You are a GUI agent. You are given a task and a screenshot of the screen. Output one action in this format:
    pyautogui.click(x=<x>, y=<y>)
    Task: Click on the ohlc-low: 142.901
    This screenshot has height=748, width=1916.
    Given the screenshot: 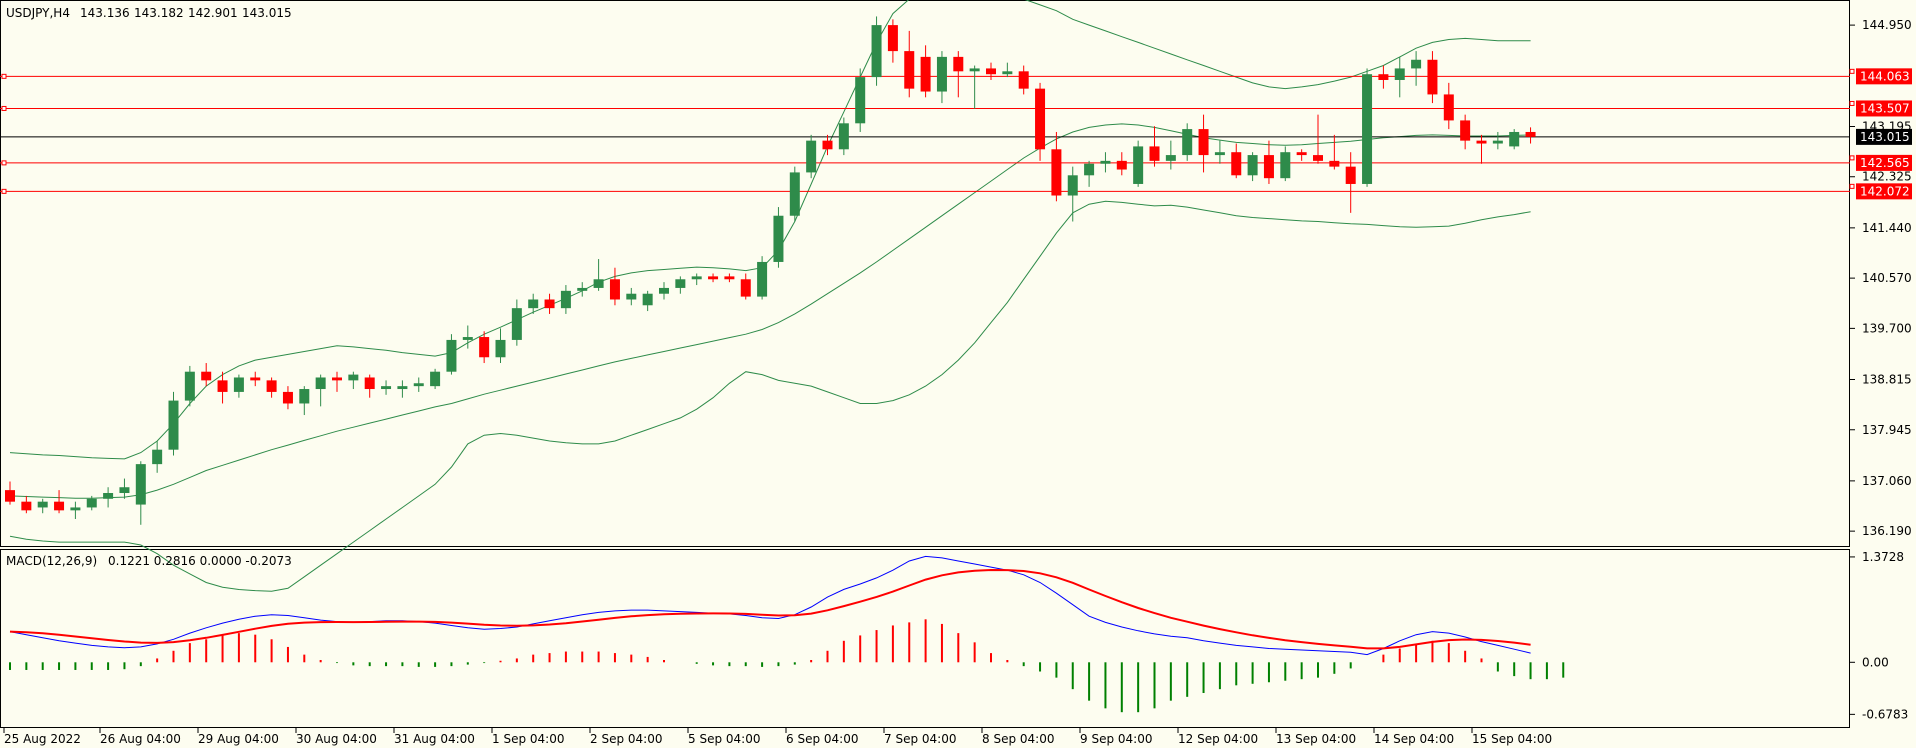 What is the action you would take?
    pyautogui.click(x=213, y=13)
    